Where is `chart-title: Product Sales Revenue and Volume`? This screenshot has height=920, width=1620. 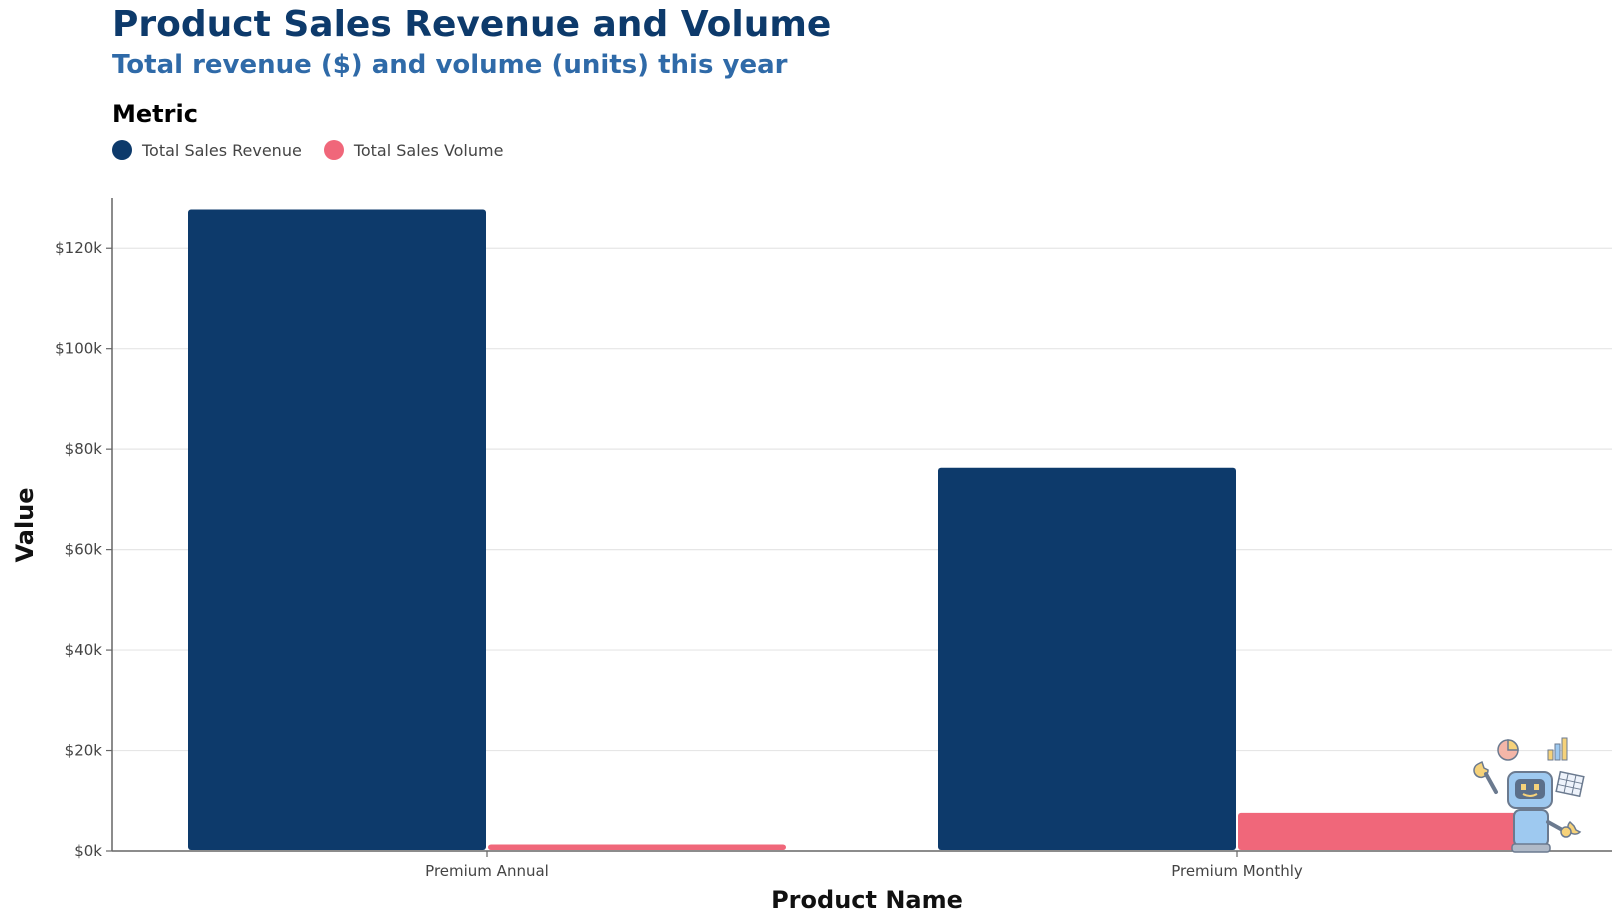 chart-title: Product Sales Revenue and Volume is located at coordinates (472, 24).